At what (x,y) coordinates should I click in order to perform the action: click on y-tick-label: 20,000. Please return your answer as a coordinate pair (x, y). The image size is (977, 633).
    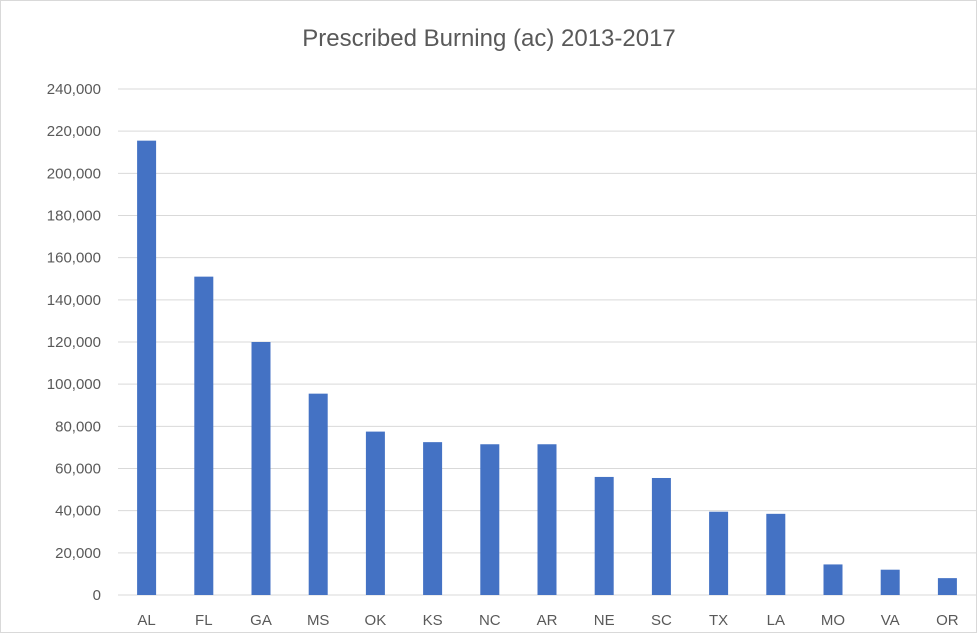
    Looking at the image, I should click on (78, 553).